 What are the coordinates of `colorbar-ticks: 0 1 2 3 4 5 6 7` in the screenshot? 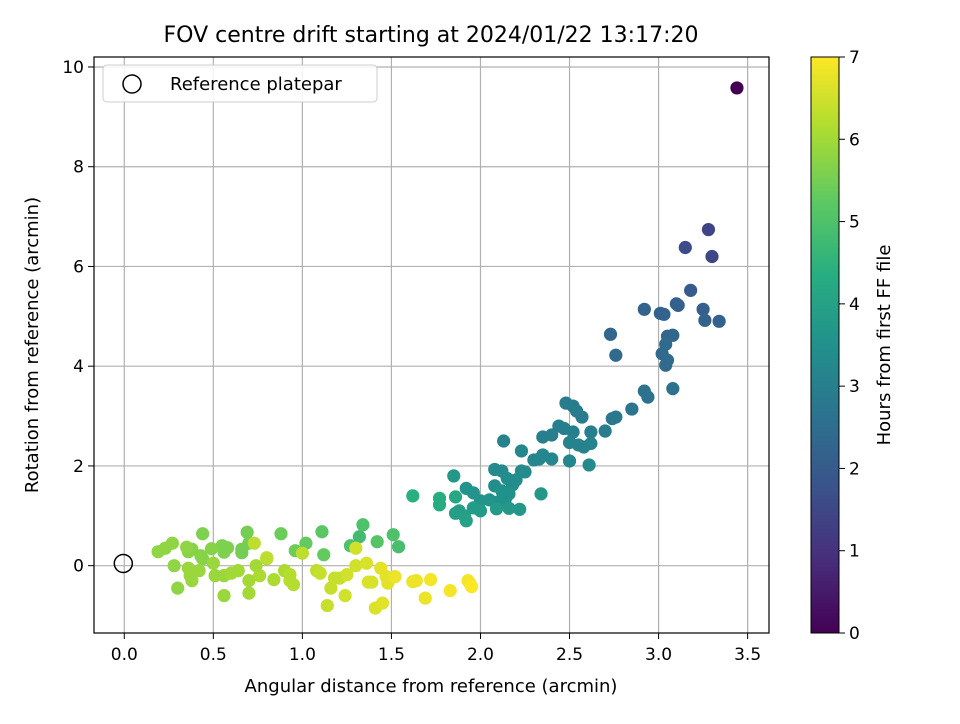 It's located at (849, 346).